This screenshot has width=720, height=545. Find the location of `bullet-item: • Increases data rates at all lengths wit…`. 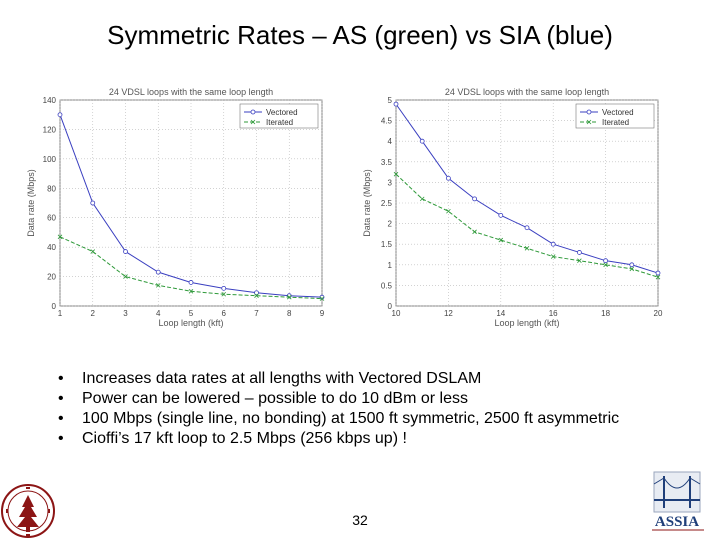

bullet-item: • Increases data rates at all lengths wit… is located at coordinates (358, 379).